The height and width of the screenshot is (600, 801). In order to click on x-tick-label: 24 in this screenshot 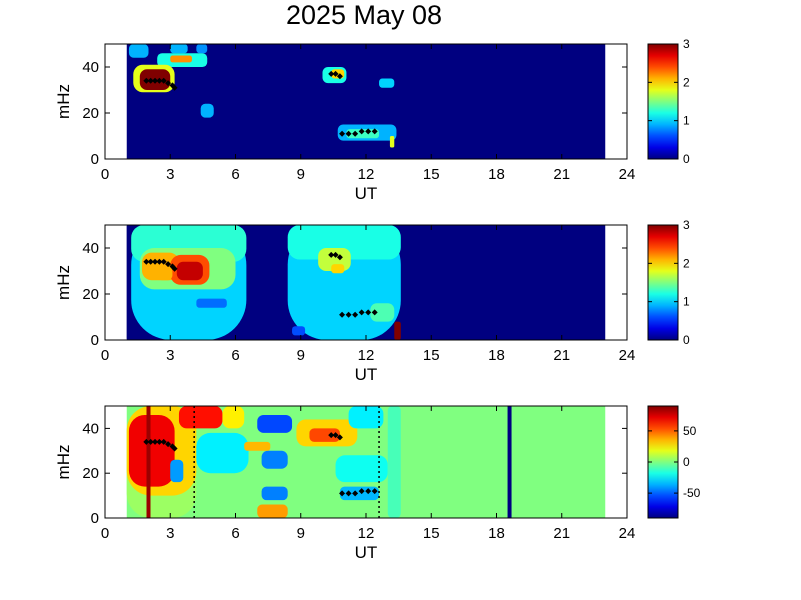, I will do `click(627, 355)`.